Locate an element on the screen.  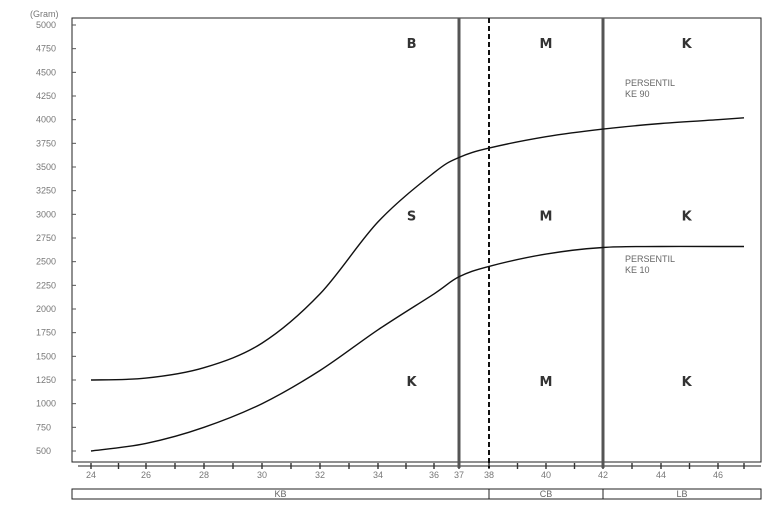
y-tick-label: 4500 is located at coordinates (46, 72).